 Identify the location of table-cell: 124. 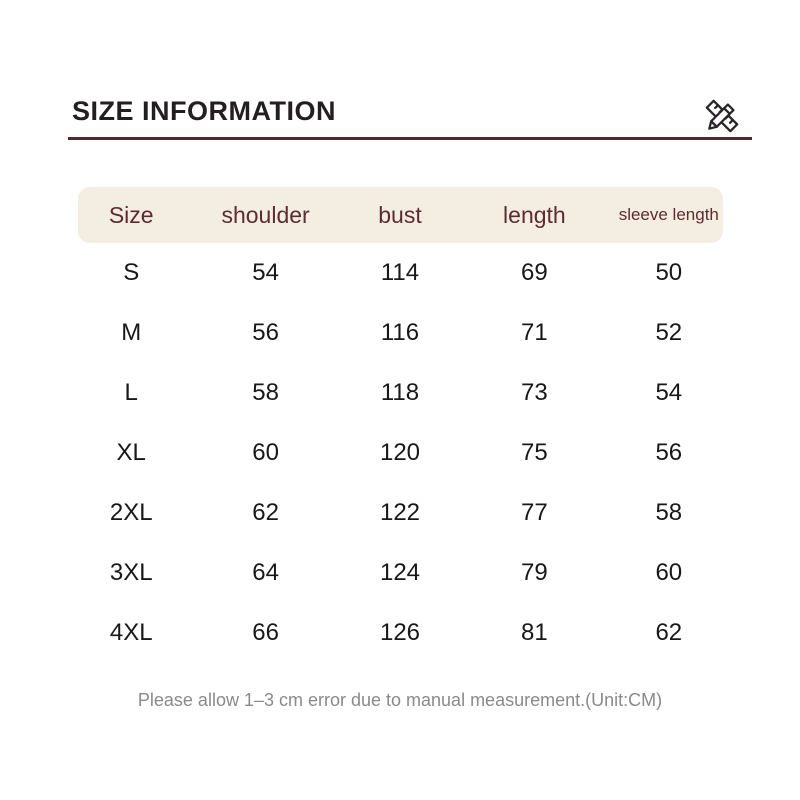
(400, 572).